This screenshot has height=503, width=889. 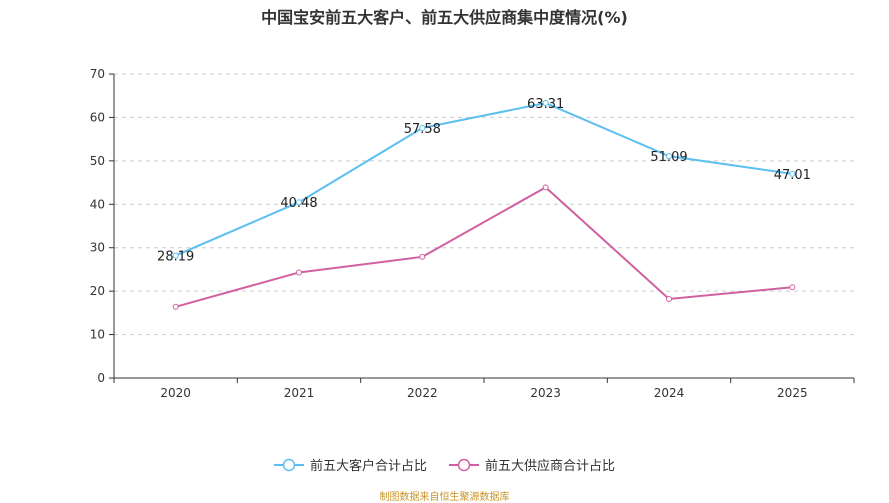 I want to click on x-tick-label: 2025, so click(x=792, y=393).